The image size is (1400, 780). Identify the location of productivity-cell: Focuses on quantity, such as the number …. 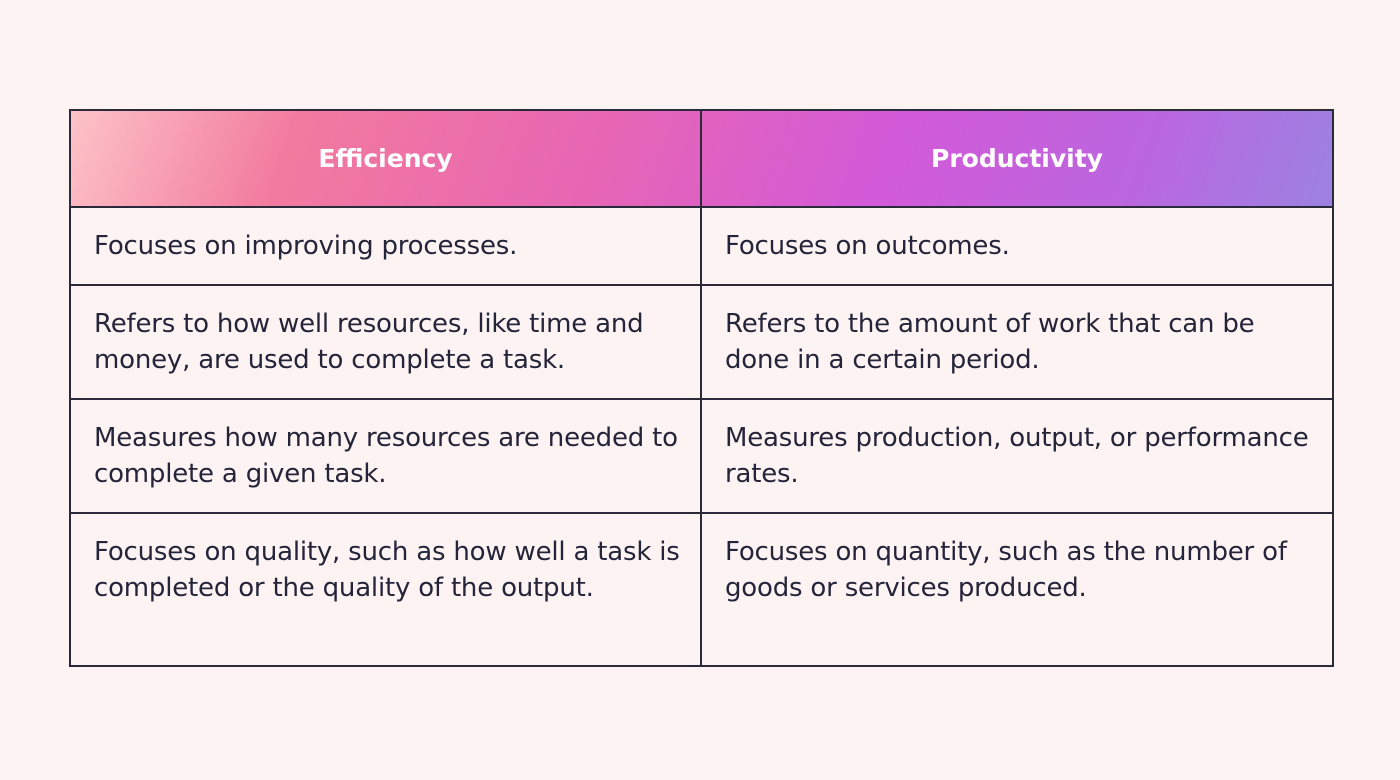
(1017, 589).